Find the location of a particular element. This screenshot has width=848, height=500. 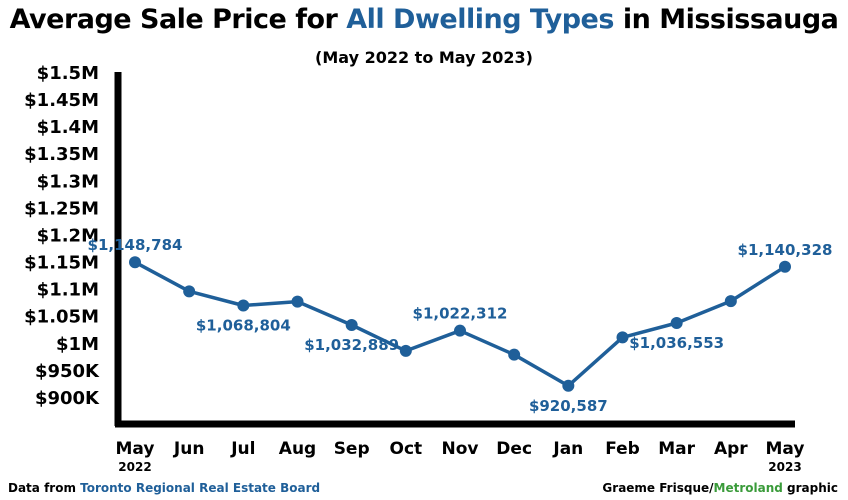

y-tick-label: $1.25M is located at coordinates (61, 208).